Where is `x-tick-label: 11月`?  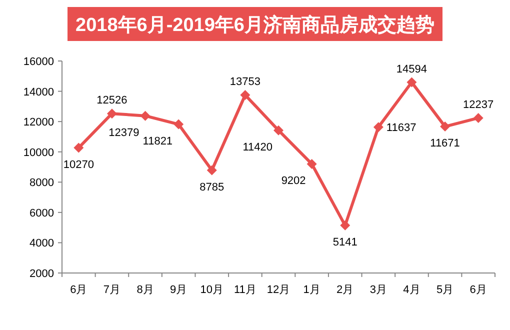 x-tick-label: 11月 is located at coordinates (245, 290).